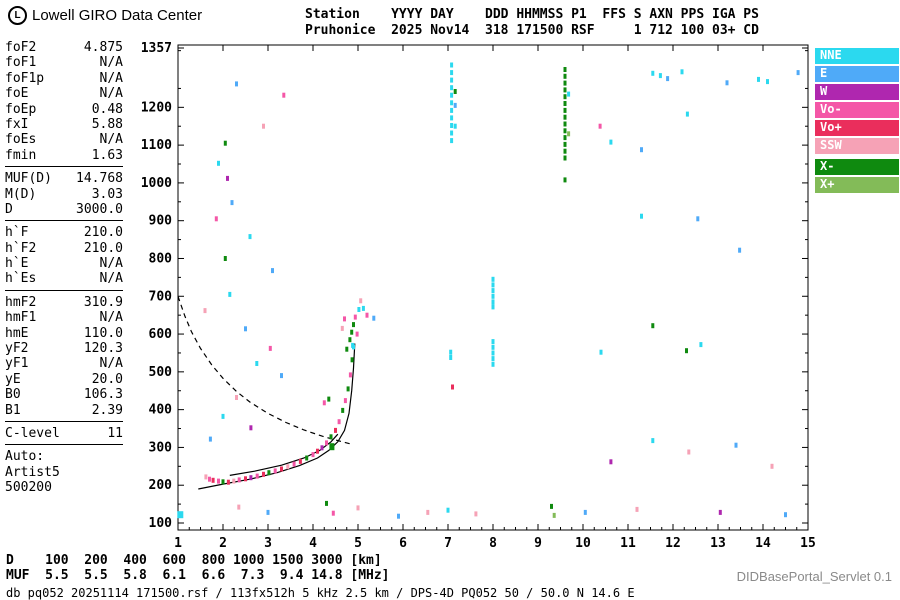 This screenshot has width=900, height=600. What do you see at coordinates (857, 56) in the screenshot?
I see `legend-item-nne: NNE` at bounding box center [857, 56].